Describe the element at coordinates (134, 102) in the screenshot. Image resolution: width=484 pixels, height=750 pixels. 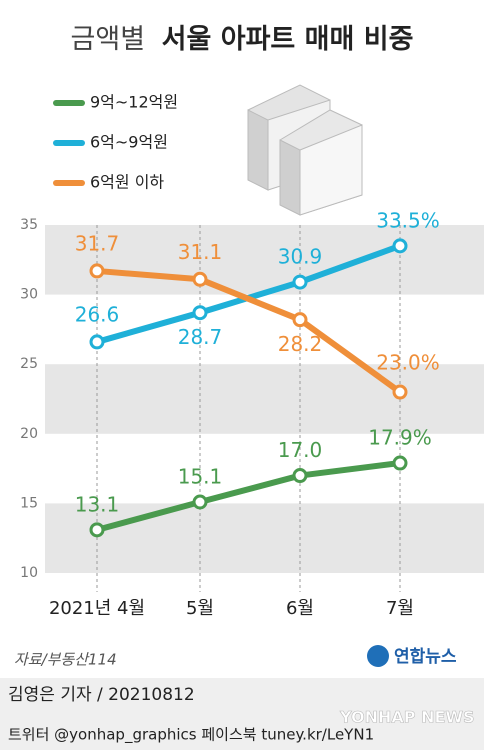
I see `legend-label: 9억~12억원` at that location.